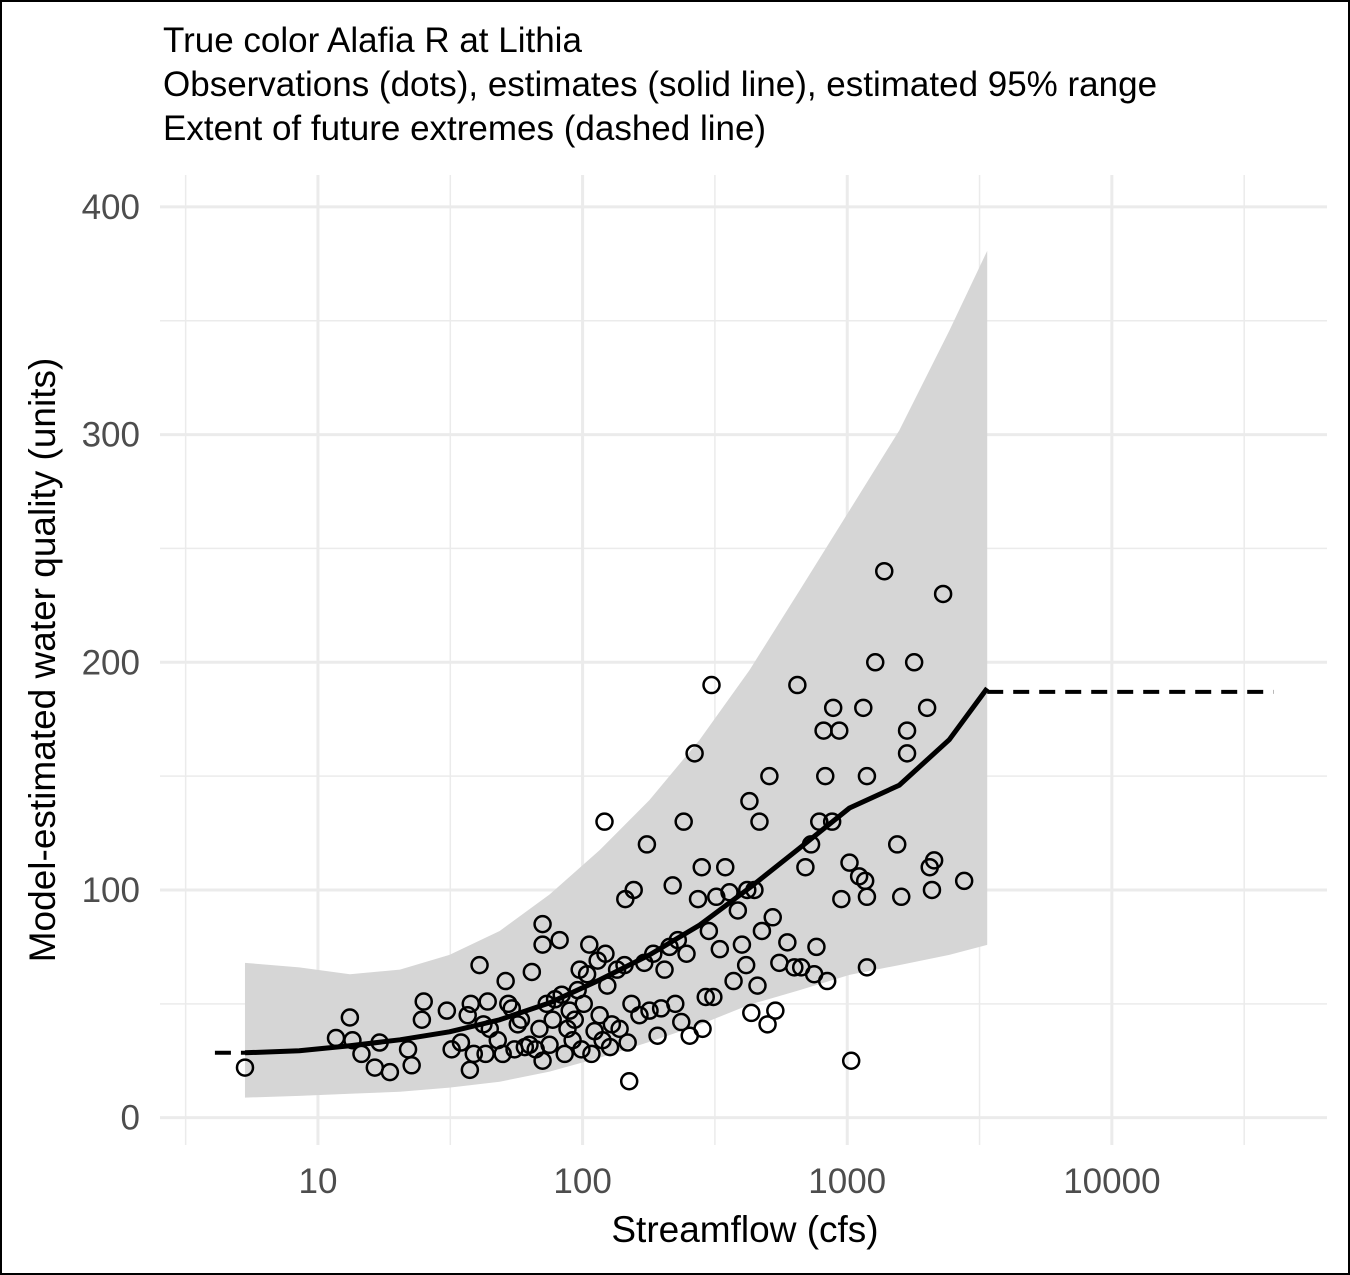 The width and height of the screenshot is (1350, 1275). Describe the element at coordinates (317, 1181) in the screenshot. I see `x-tick-label: 10` at that location.